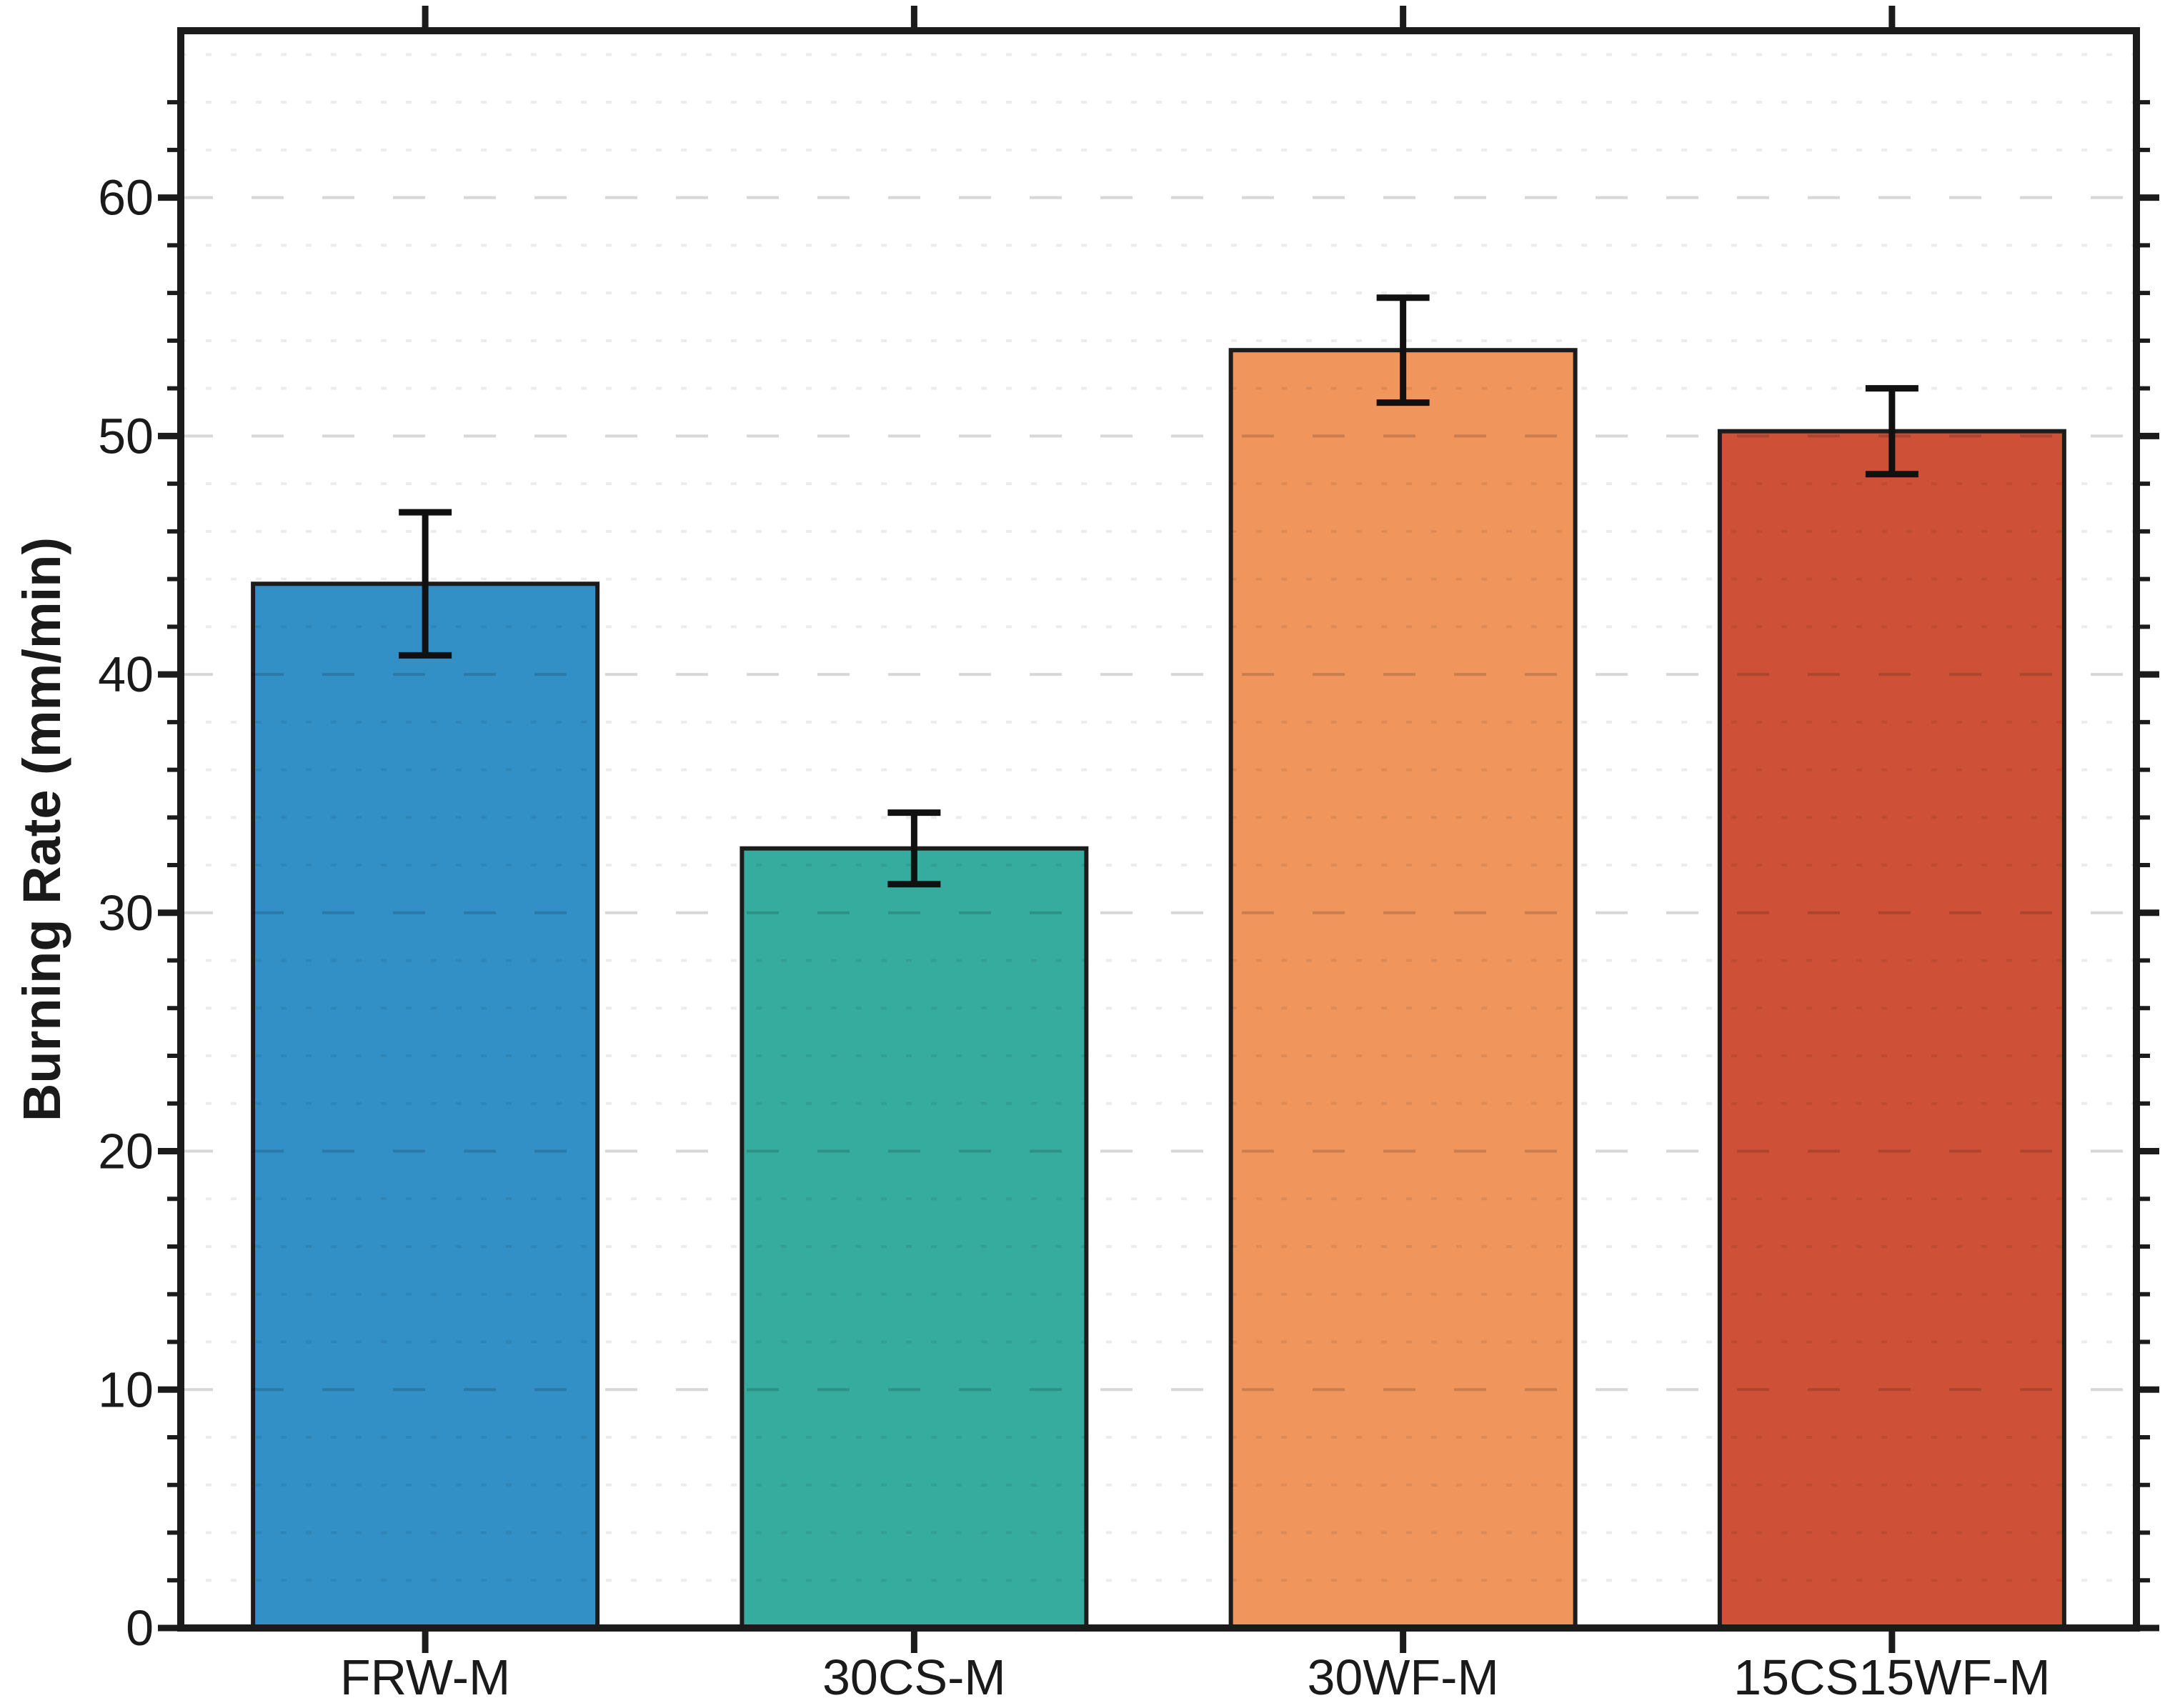 This screenshot has width=2170, height=1708. Describe the element at coordinates (914, 848) in the screenshot. I see `error-bar-30cs-m` at that location.